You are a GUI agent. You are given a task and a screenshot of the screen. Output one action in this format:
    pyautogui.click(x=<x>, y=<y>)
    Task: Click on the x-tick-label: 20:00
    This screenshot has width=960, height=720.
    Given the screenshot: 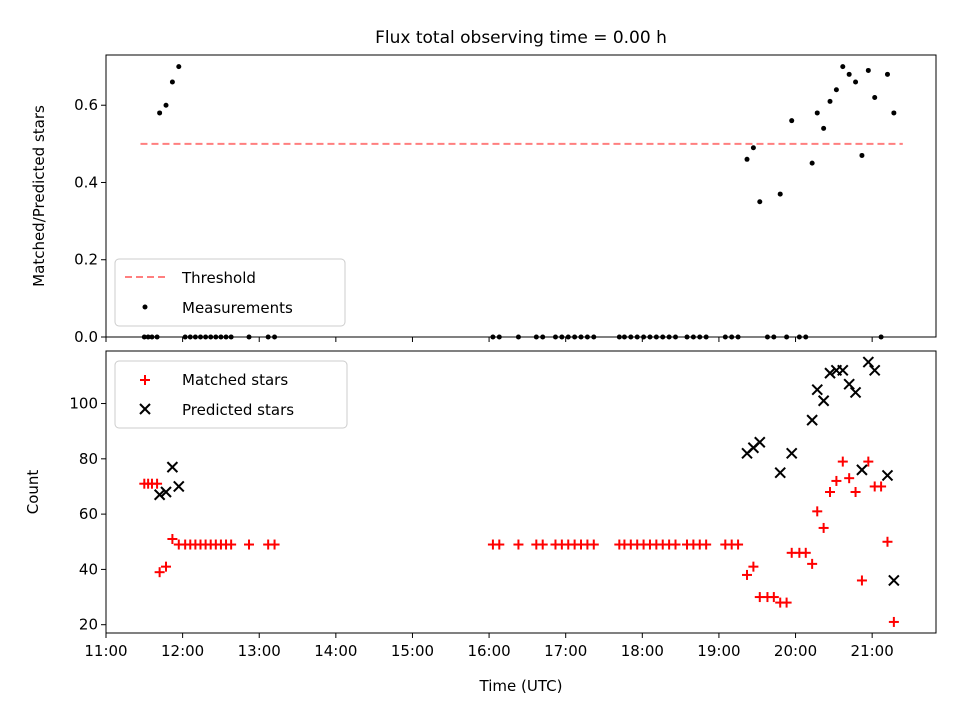 What is the action you would take?
    pyautogui.click(x=795, y=651)
    